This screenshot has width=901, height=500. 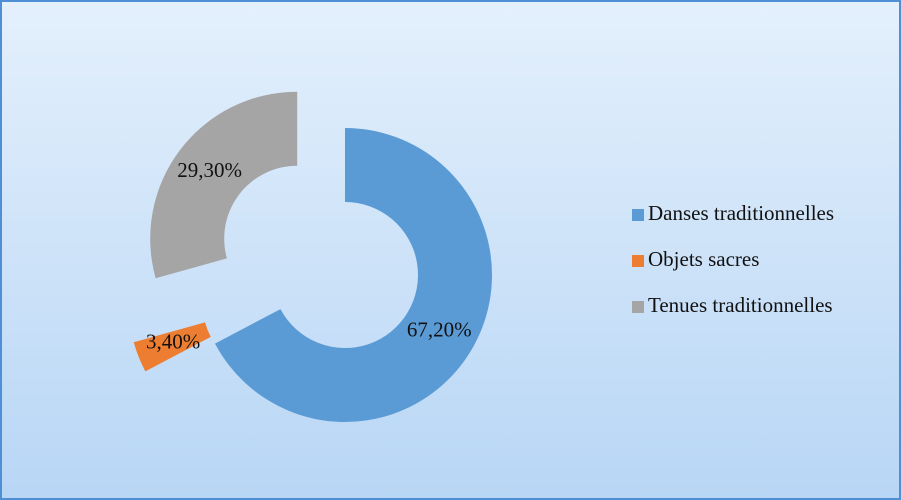 What do you see at coordinates (439, 330) in the screenshot?
I see `data-label: 67,20%` at bounding box center [439, 330].